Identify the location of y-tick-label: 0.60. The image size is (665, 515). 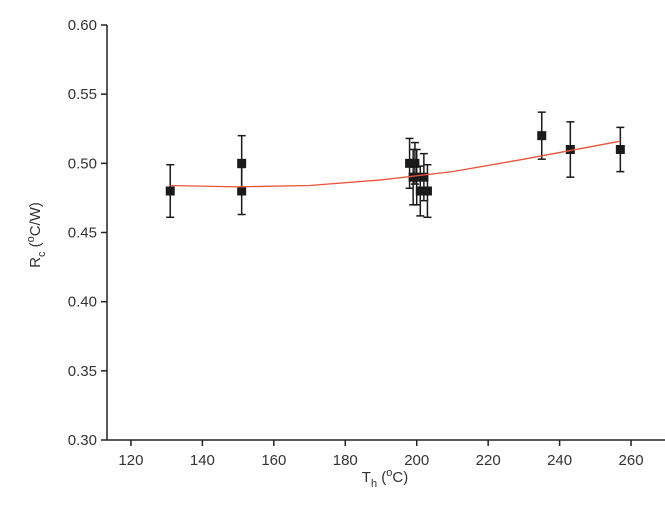
(82, 25).